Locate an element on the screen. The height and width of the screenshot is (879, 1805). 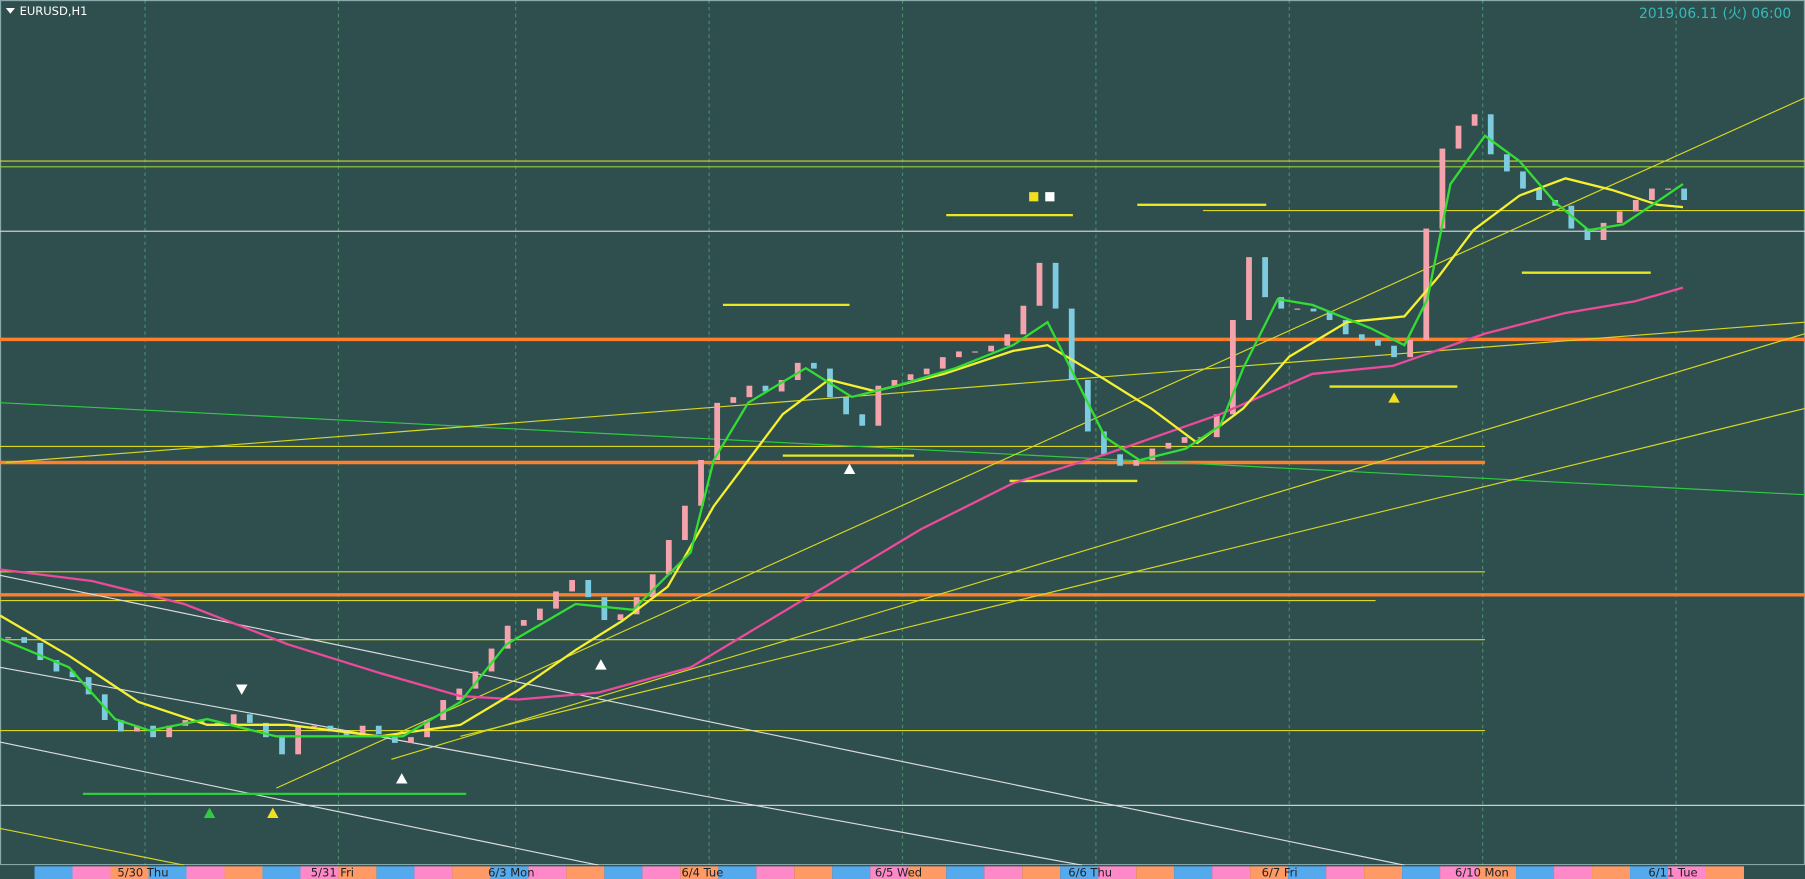
timestamp: 2019.06.11 (火) 06:00 is located at coordinates (1715, 14).